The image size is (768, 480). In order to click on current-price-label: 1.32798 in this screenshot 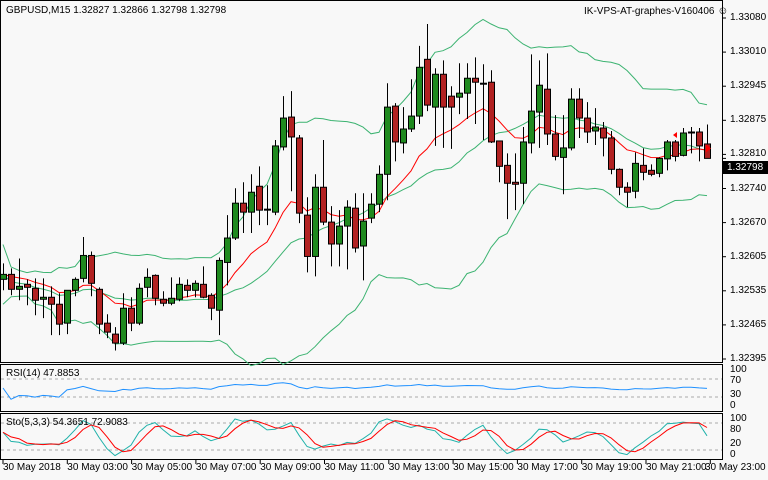, I will do `click(745, 167)`.